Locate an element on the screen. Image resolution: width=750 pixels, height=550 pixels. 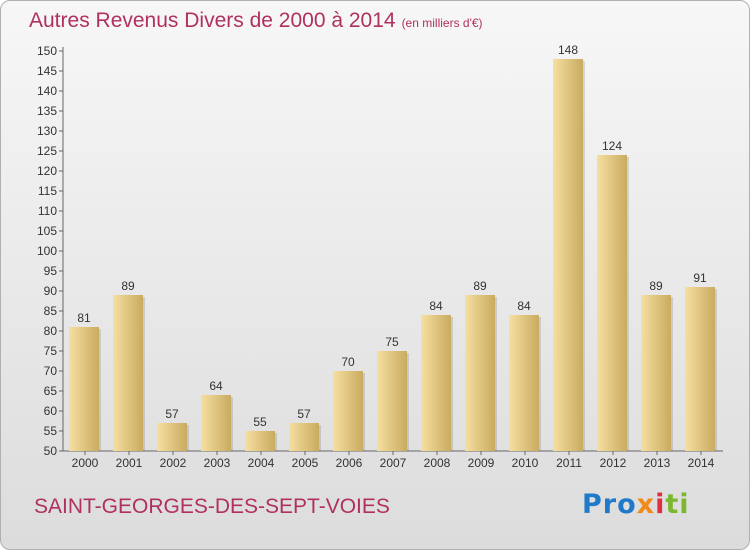
proxiti-logo: Proxiti is located at coordinates (636, 504).